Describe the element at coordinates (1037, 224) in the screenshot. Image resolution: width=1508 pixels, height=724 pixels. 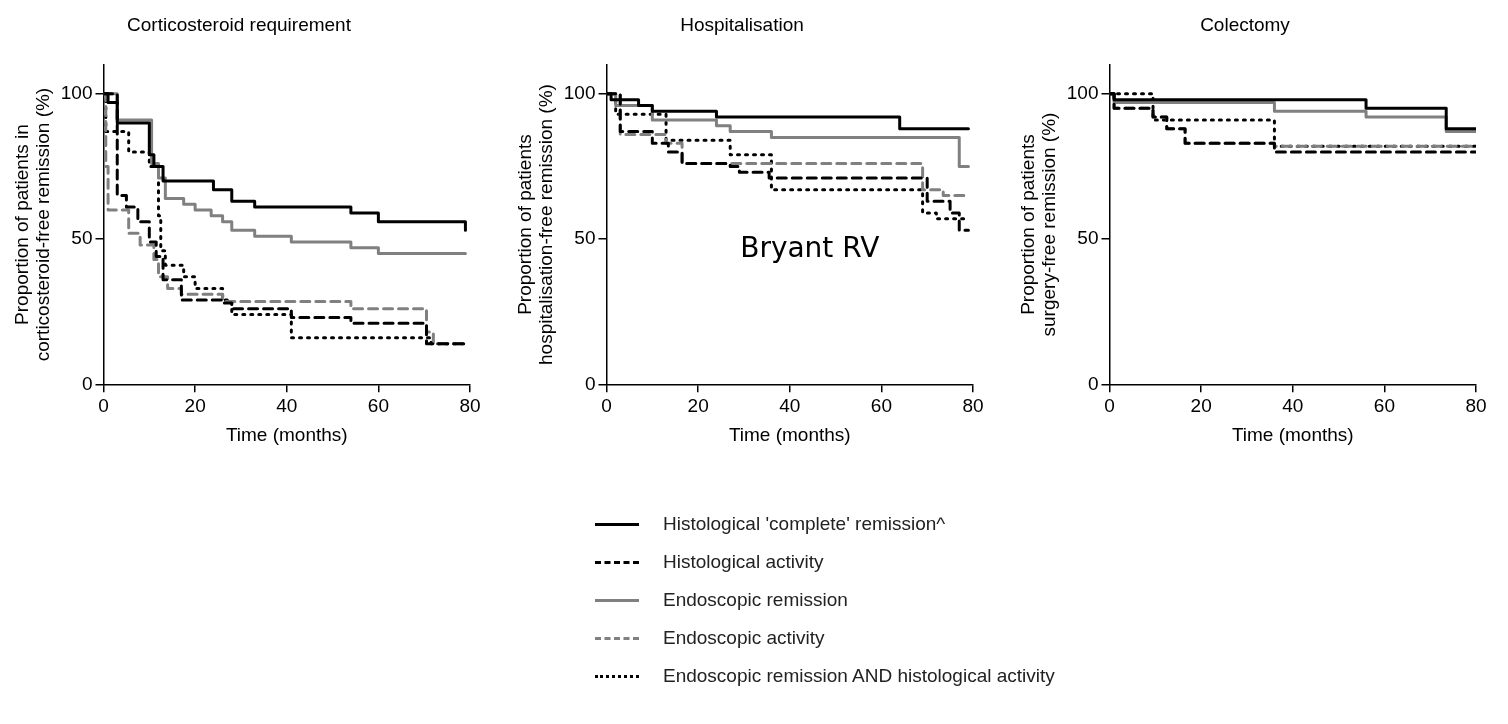
I see `y-axis-title: Proportion of patients surgery-free remission (%)` at that location.